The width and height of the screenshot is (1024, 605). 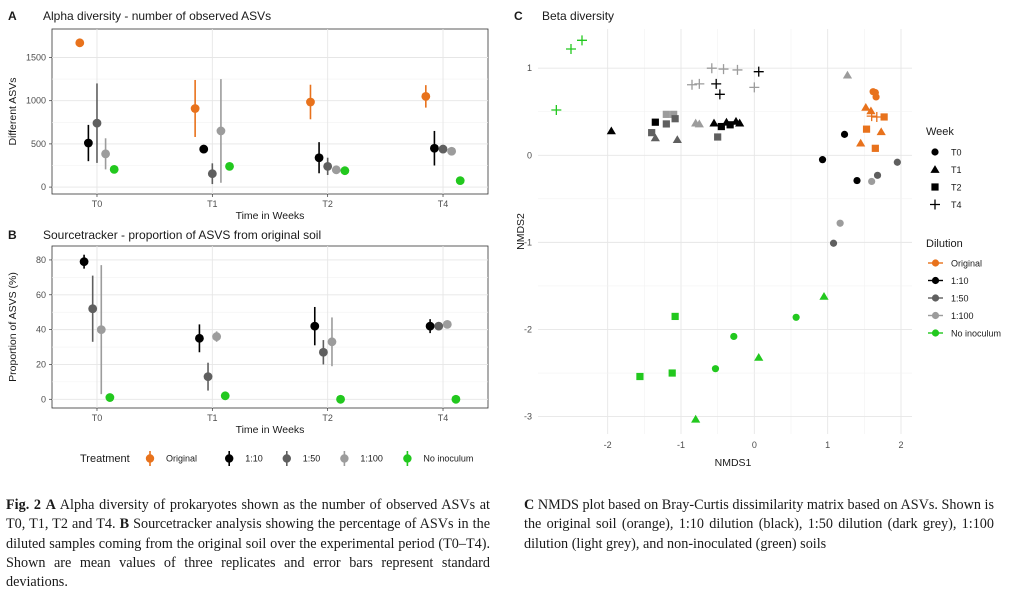 What do you see at coordinates (956, 205) in the screenshot?
I see `legend-label-t4: T4` at bounding box center [956, 205].